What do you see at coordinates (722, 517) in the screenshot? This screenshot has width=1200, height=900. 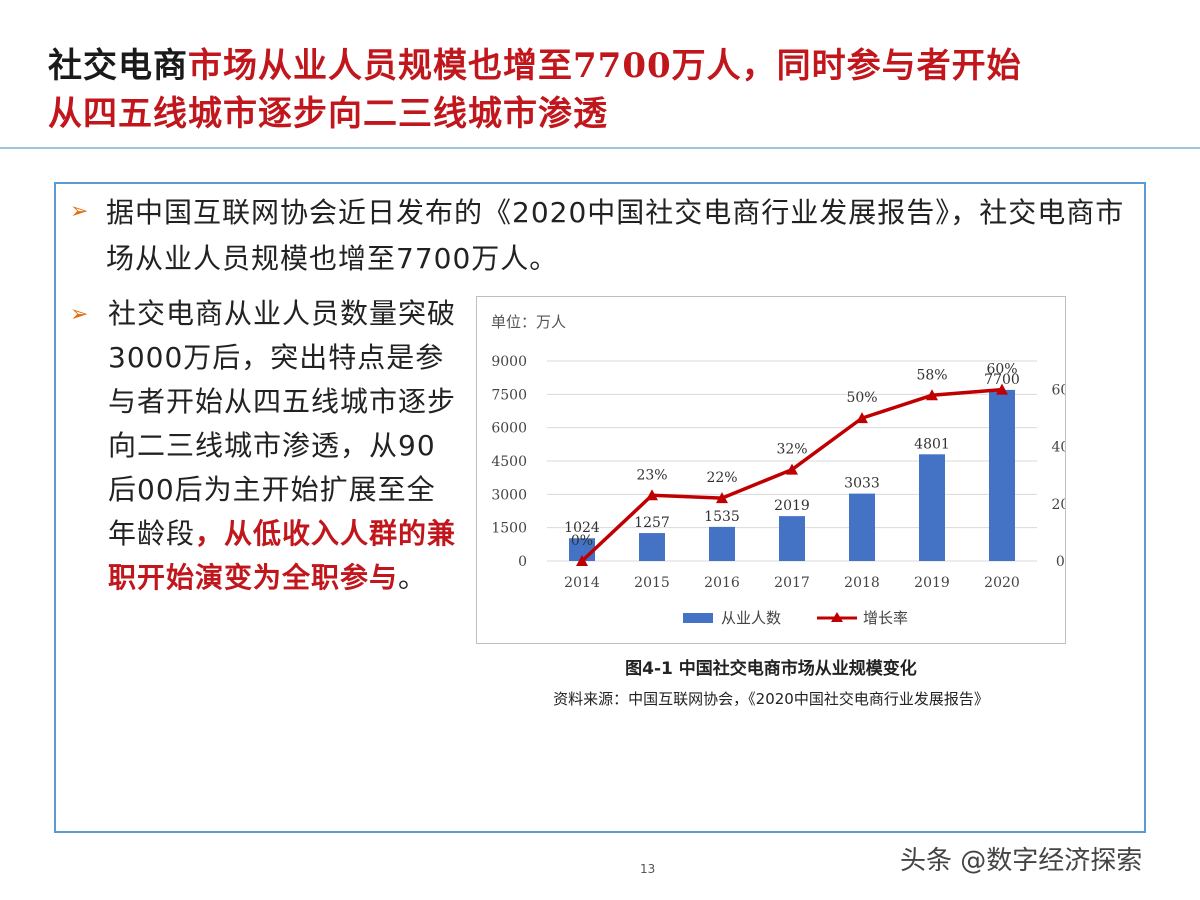 I see `bar-value-label: 1535` at bounding box center [722, 517].